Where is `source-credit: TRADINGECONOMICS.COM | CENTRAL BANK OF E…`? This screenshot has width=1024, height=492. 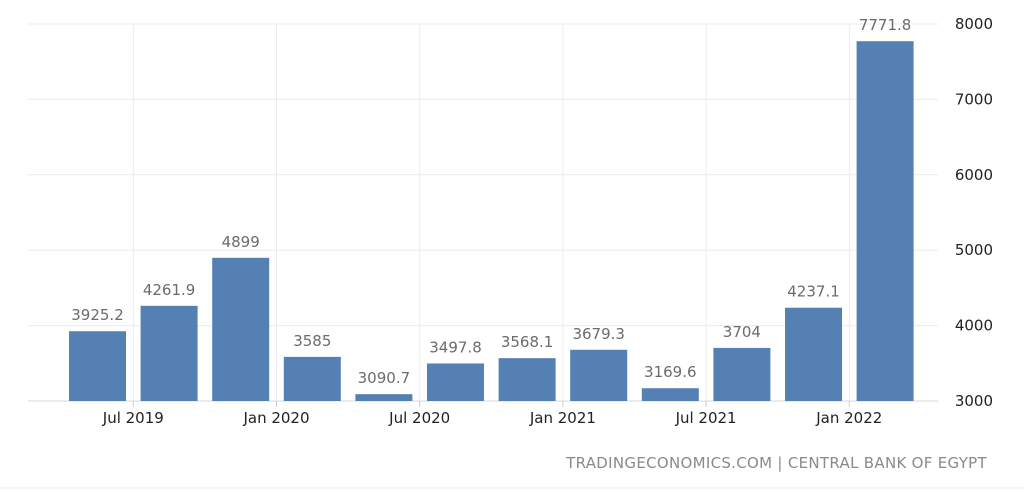
source-credit: TRADINGECONOMICS.COM | CENTRAL BANK OF E… is located at coordinates (776, 463).